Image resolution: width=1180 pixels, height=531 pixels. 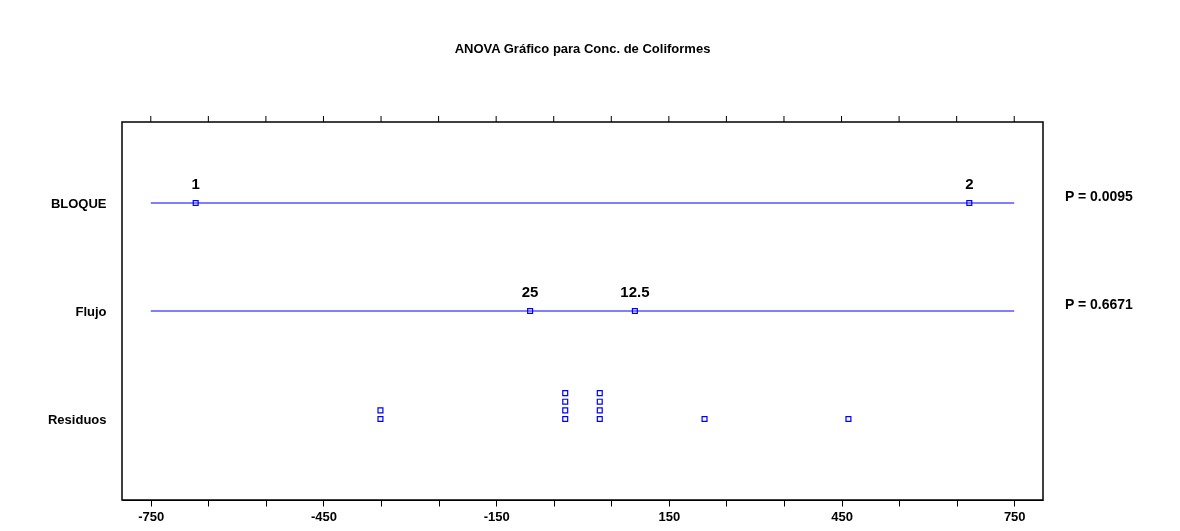 What do you see at coordinates (323, 516) in the screenshot?
I see `x-tick-label: -450` at bounding box center [323, 516].